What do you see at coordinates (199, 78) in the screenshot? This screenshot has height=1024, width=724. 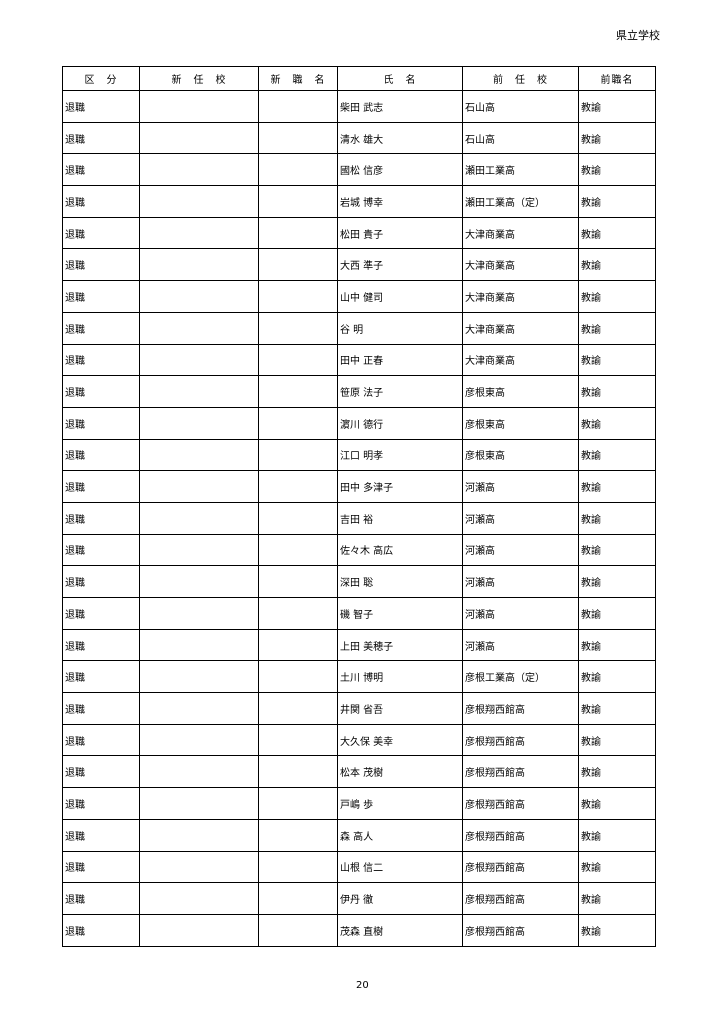 I see `column-header-new-school: 新 任 校` at bounding box center [199, 78].